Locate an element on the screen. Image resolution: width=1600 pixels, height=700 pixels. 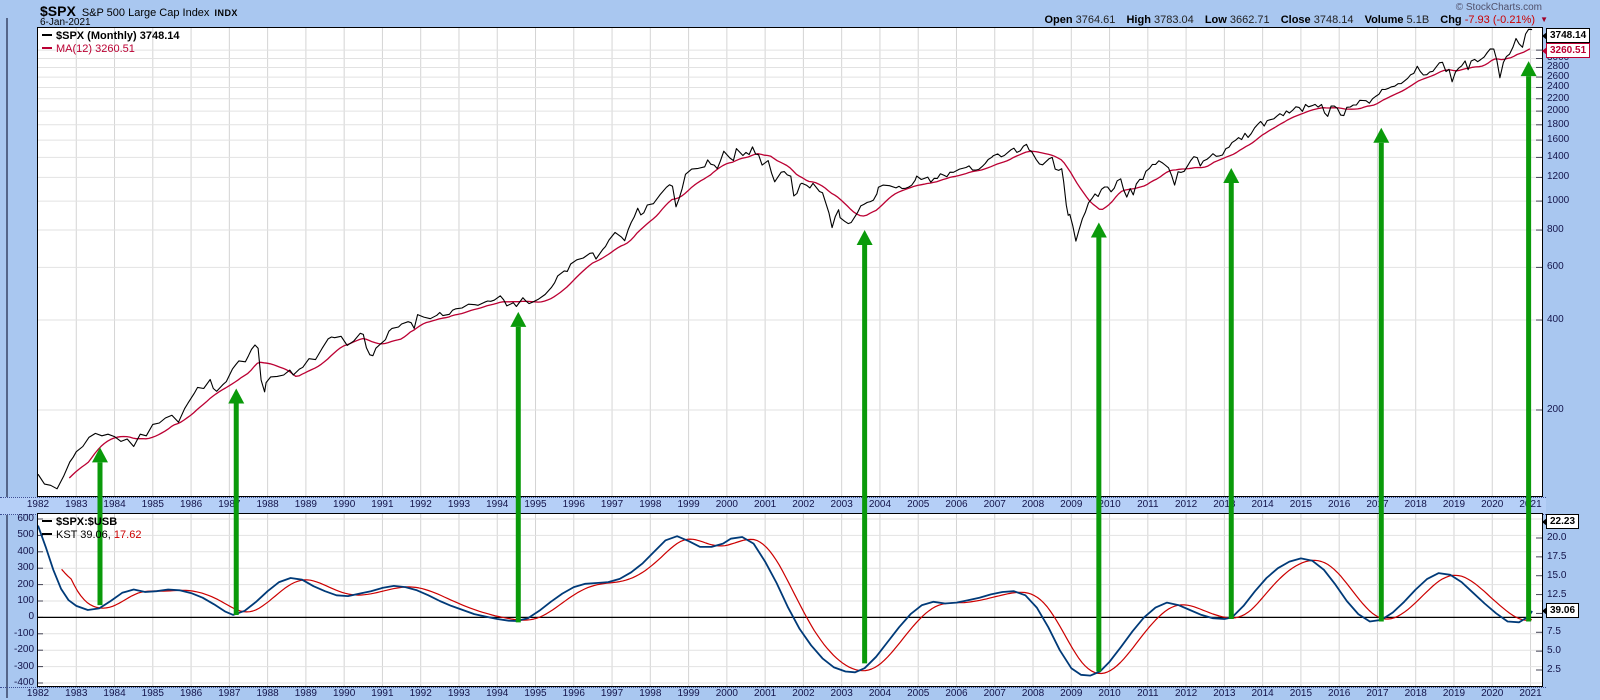
year-label-bottom: 1988 is located at coordinates (267, 693).